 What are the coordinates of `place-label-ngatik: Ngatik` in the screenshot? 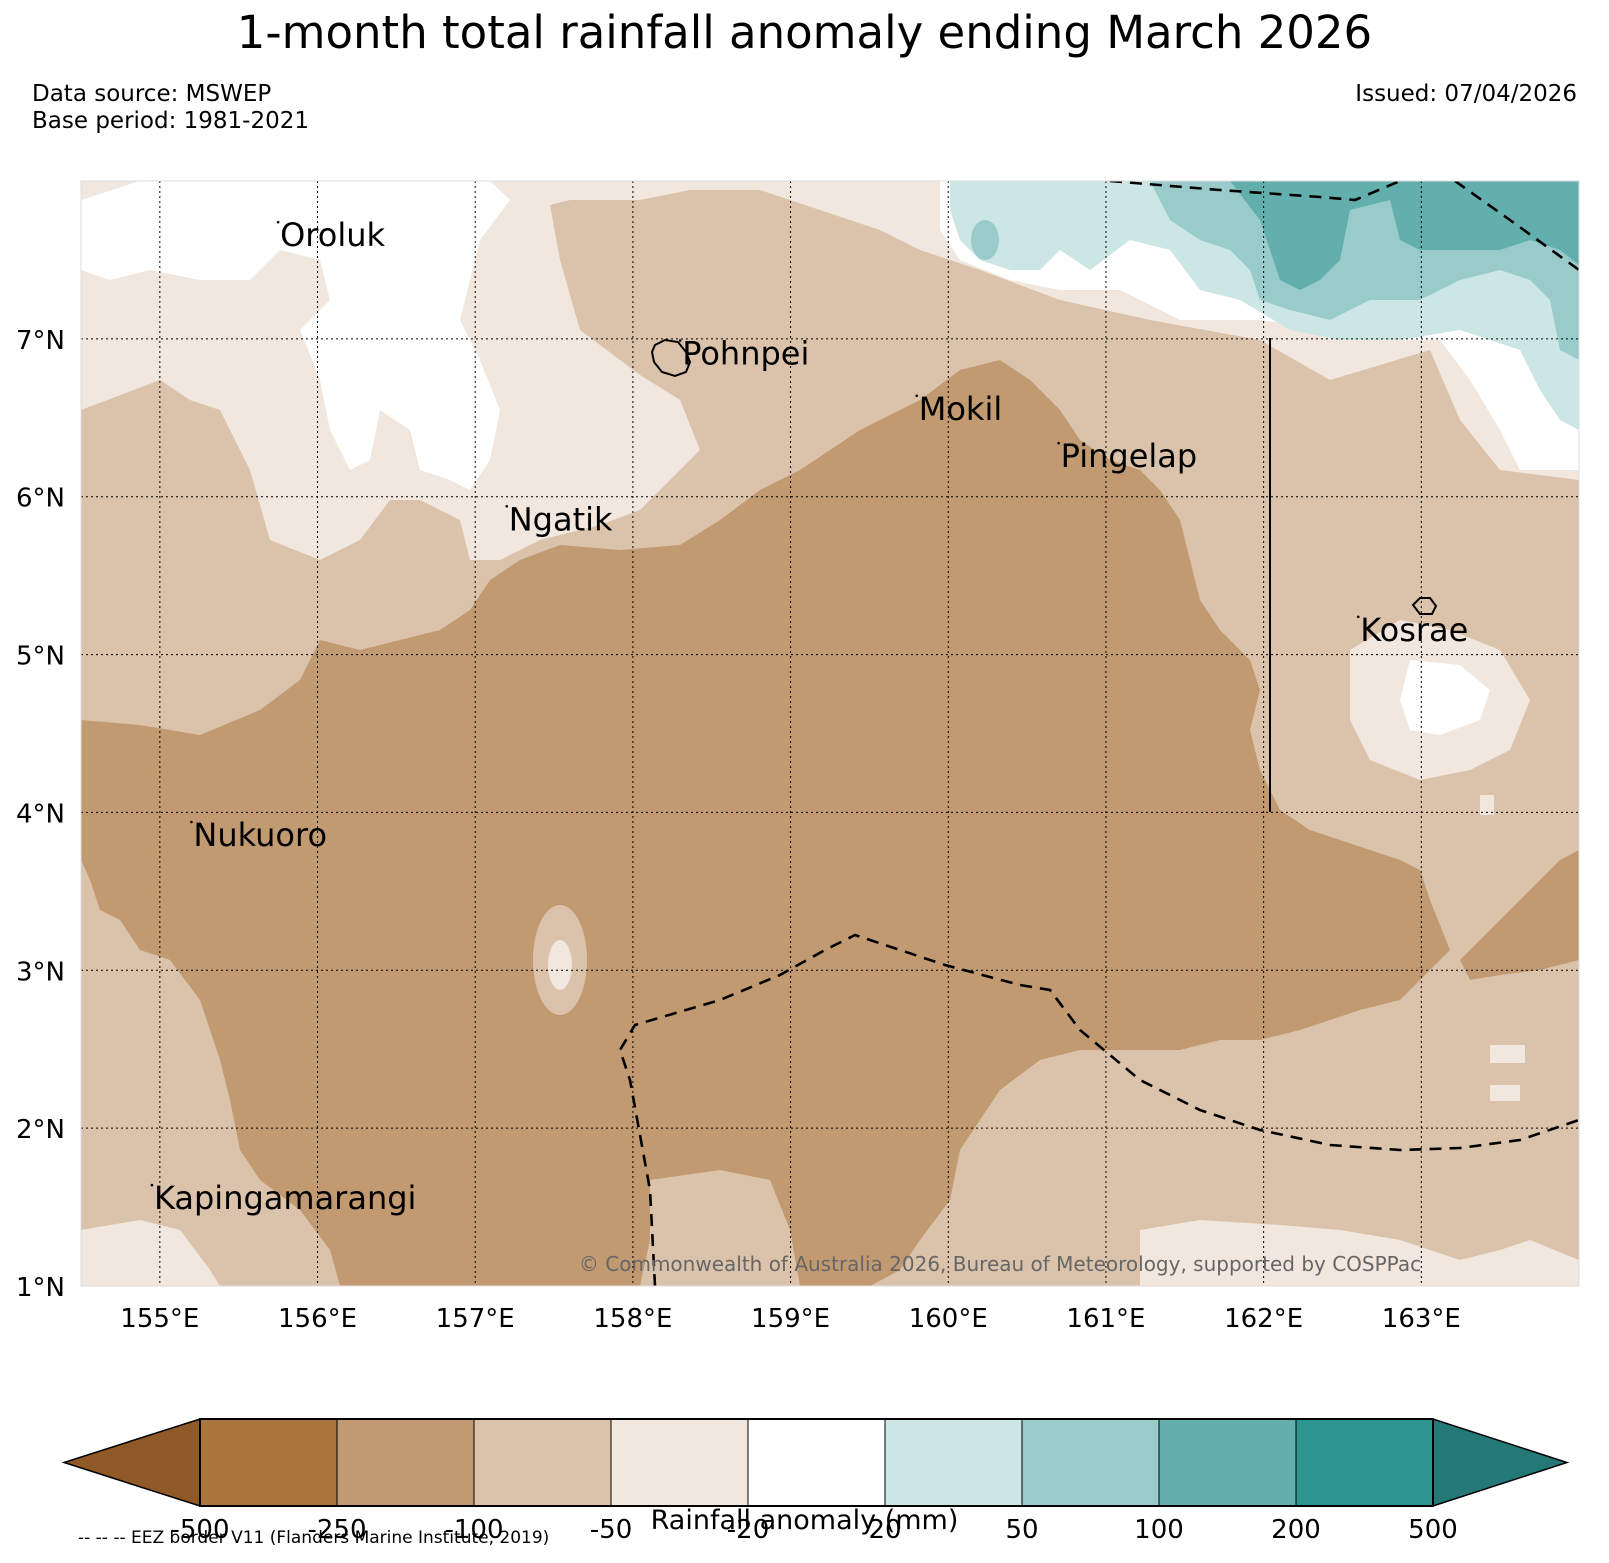 It's located at (561, 519).